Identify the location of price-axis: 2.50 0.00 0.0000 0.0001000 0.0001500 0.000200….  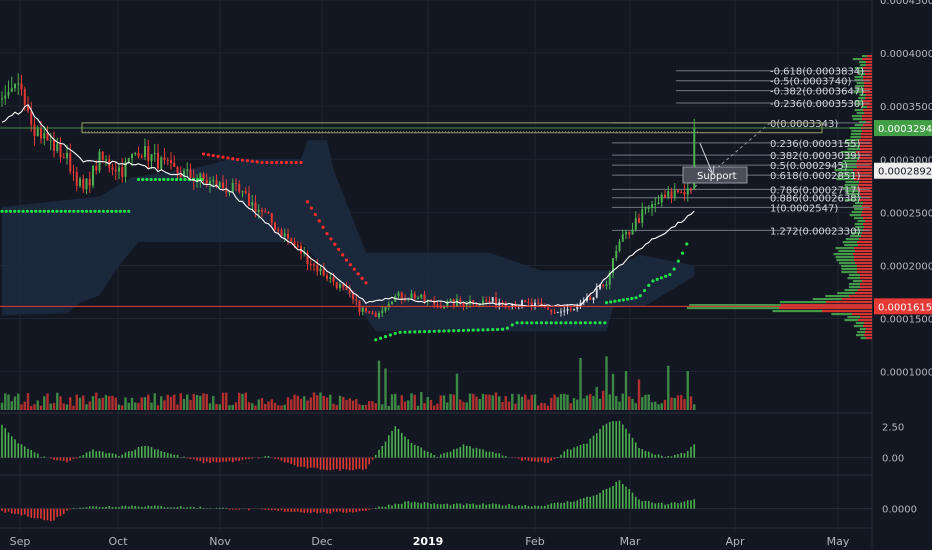
(903, 258).